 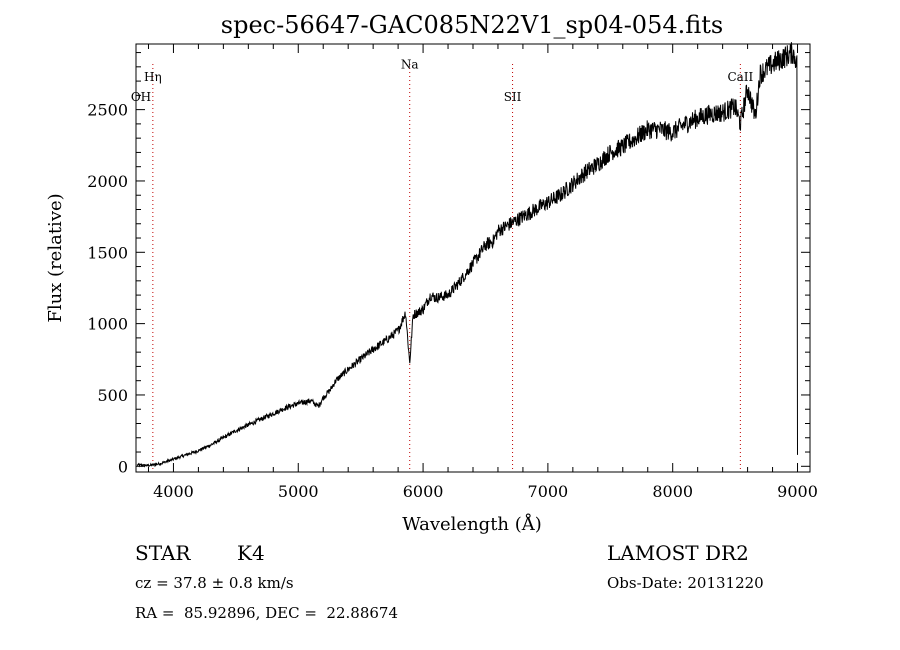 I want to click on x-tick-label: 7000, so click(x=548, y=491).